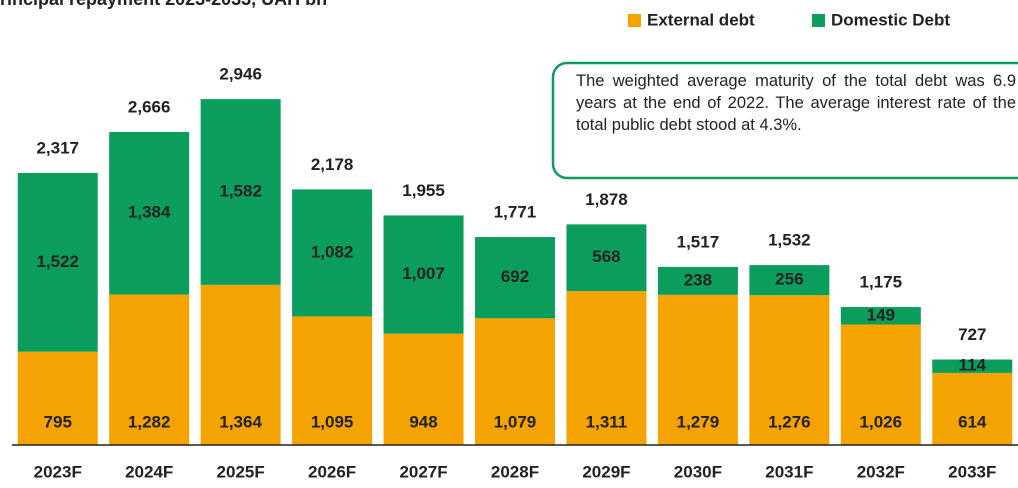 This screenshot has height=488, width=1018. I want to click on x-tick-label: 2025F, so click(241, 471).